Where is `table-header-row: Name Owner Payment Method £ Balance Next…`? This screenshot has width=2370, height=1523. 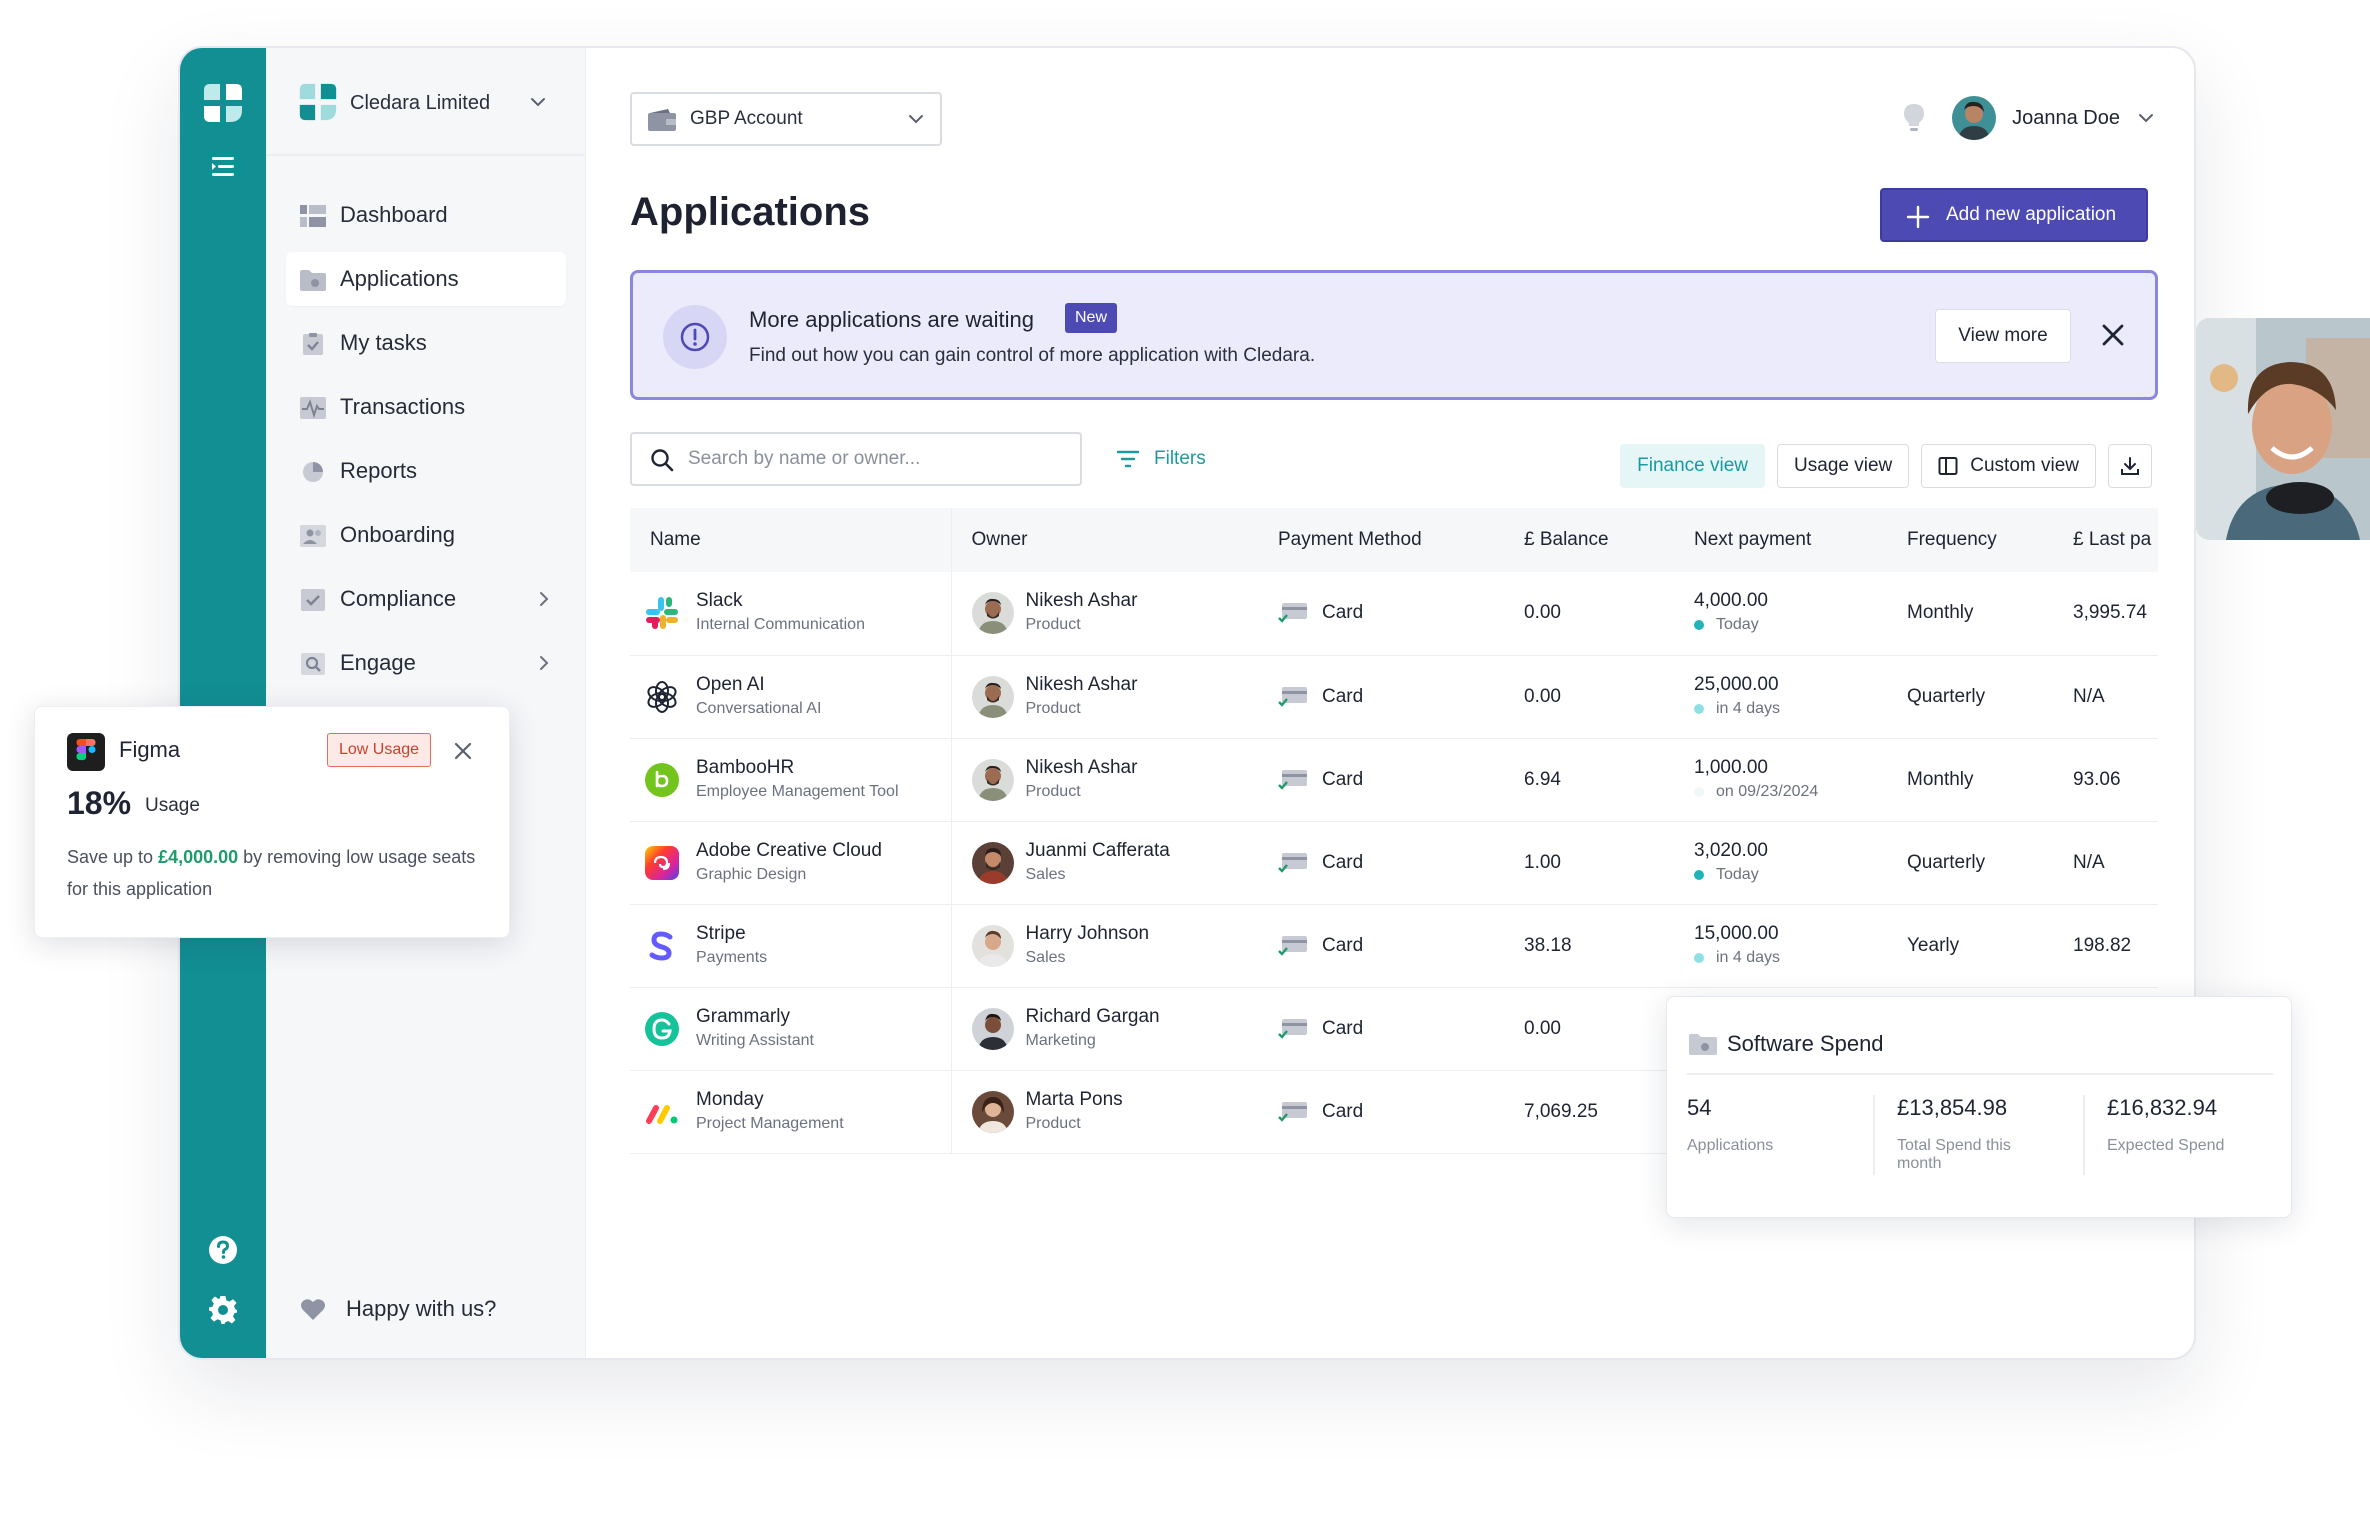
table-header-row: Name Owner Payment Method £ Balance Next… is located at coordinates (1394, 540).